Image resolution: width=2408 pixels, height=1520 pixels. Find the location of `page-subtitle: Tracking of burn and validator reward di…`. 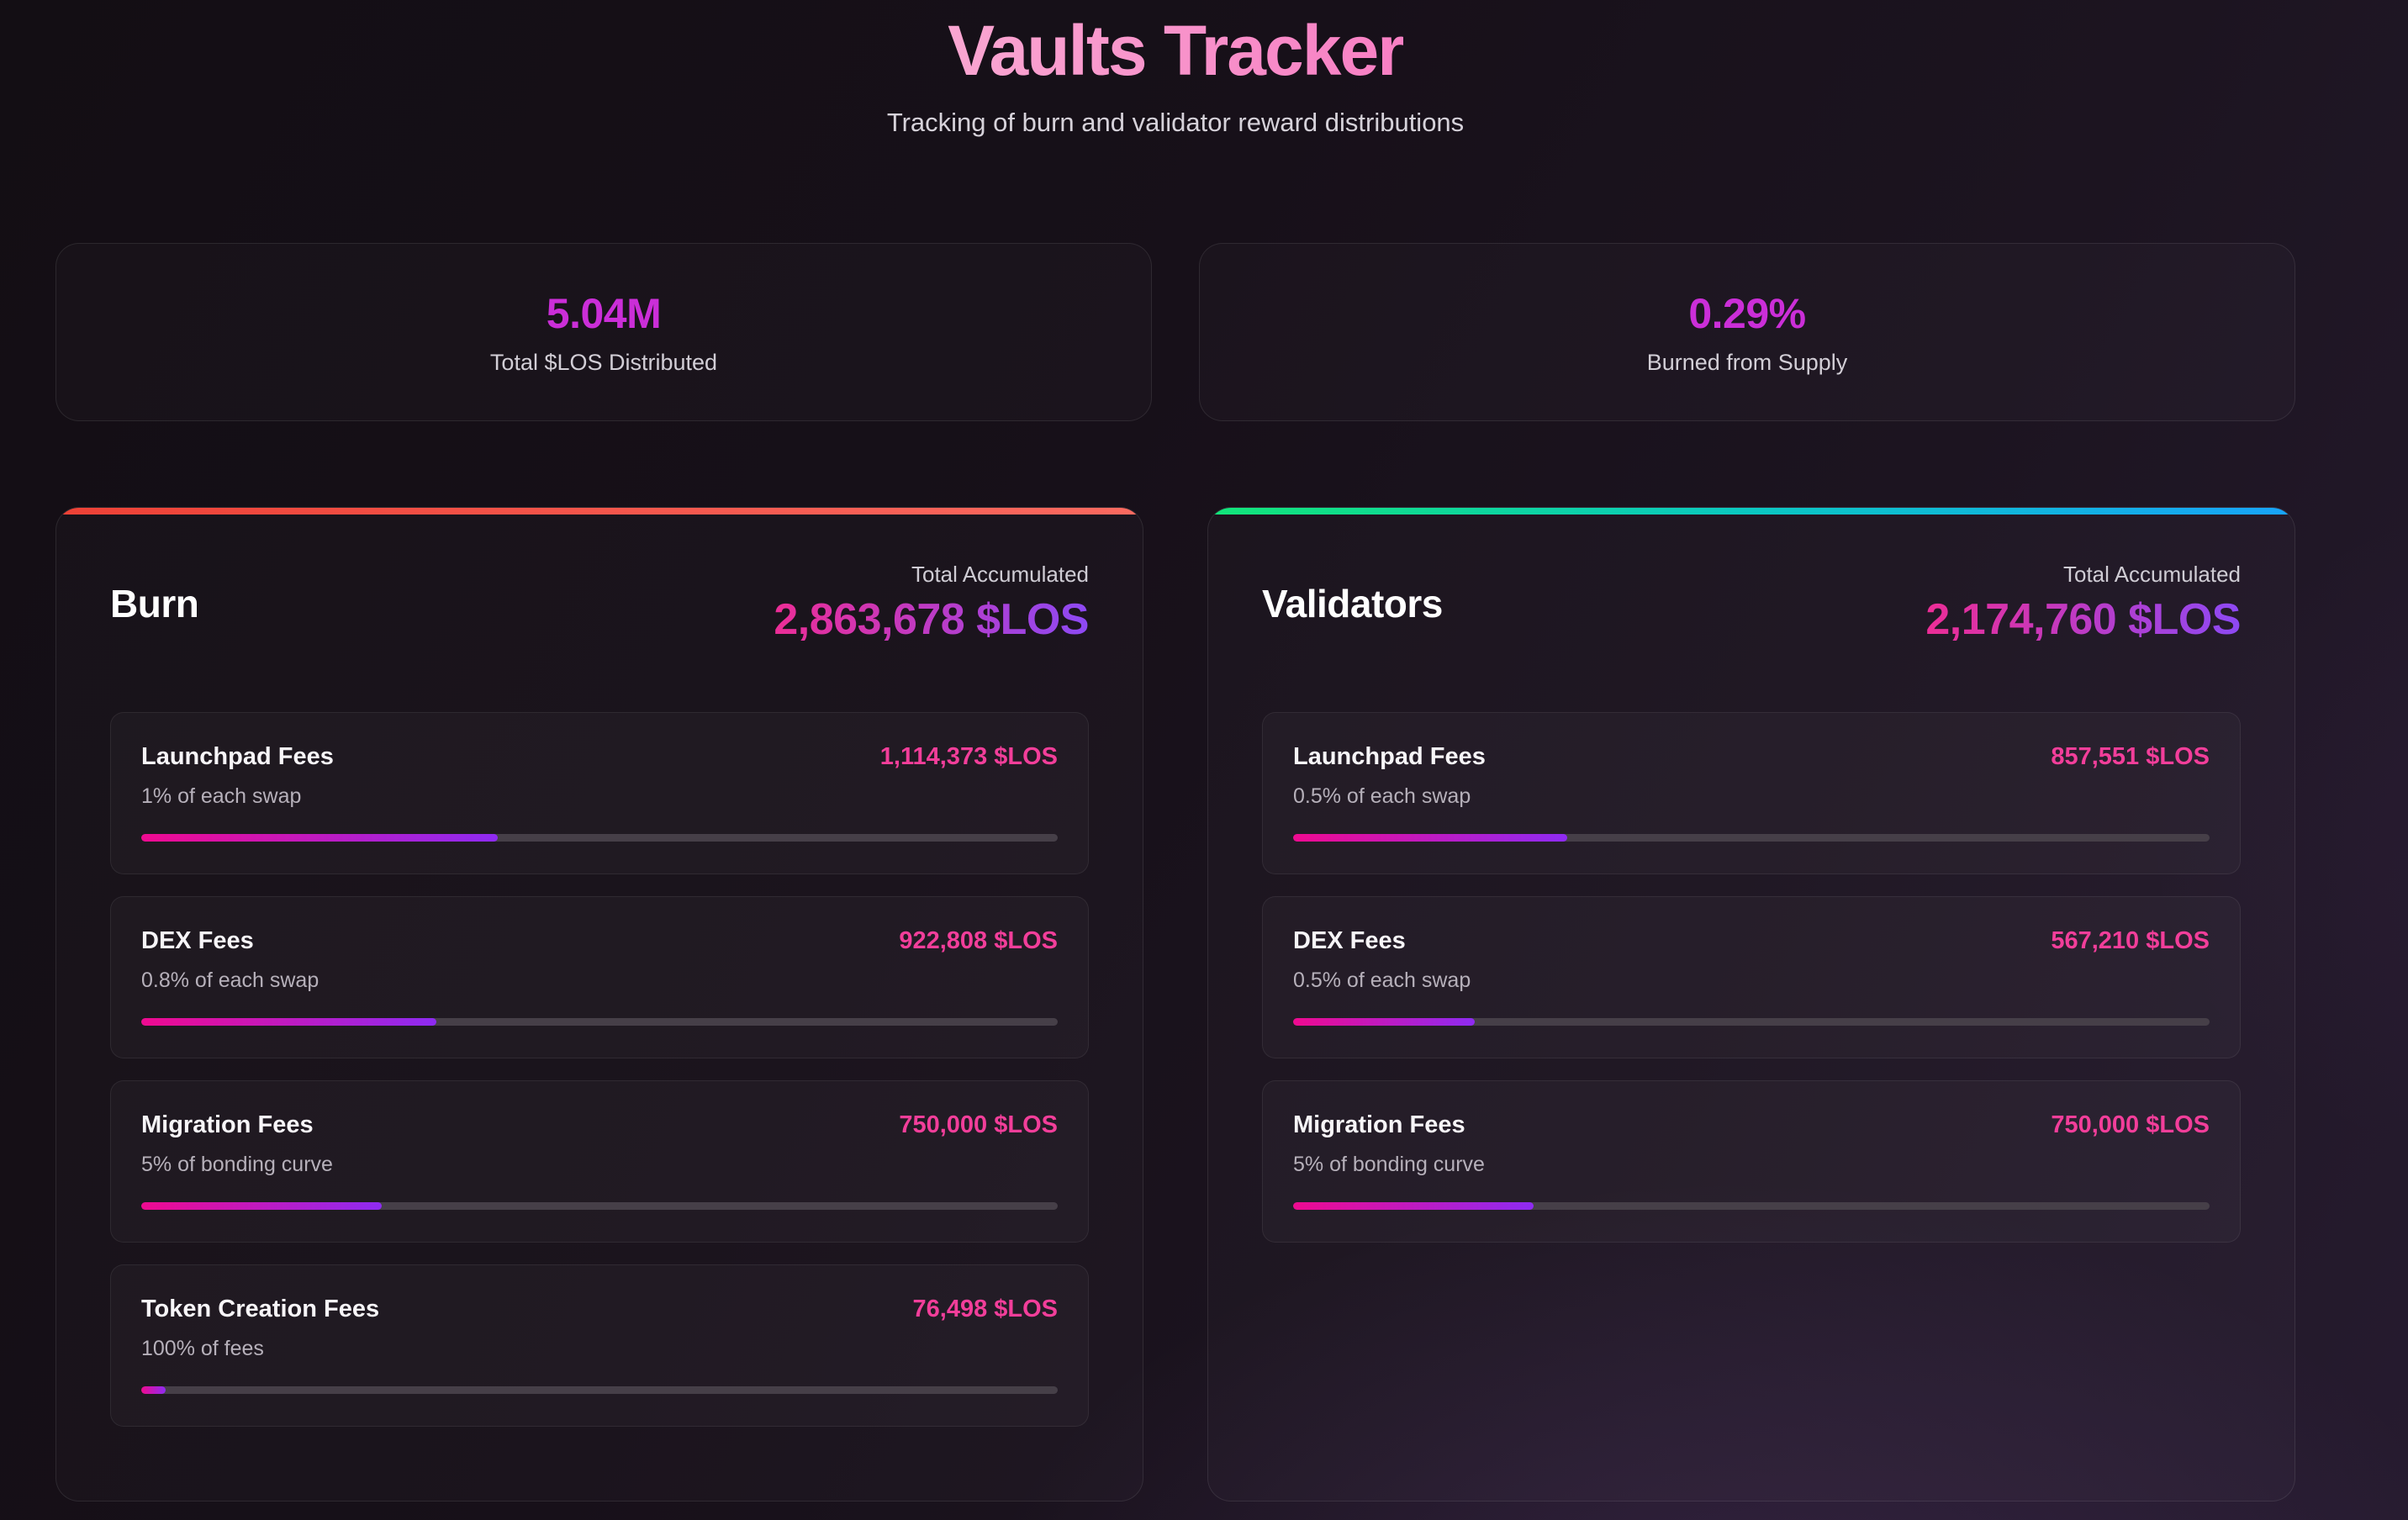

page-subtitle: Tracking of burn and validator reward di… is located at coordinates (1175, 123).